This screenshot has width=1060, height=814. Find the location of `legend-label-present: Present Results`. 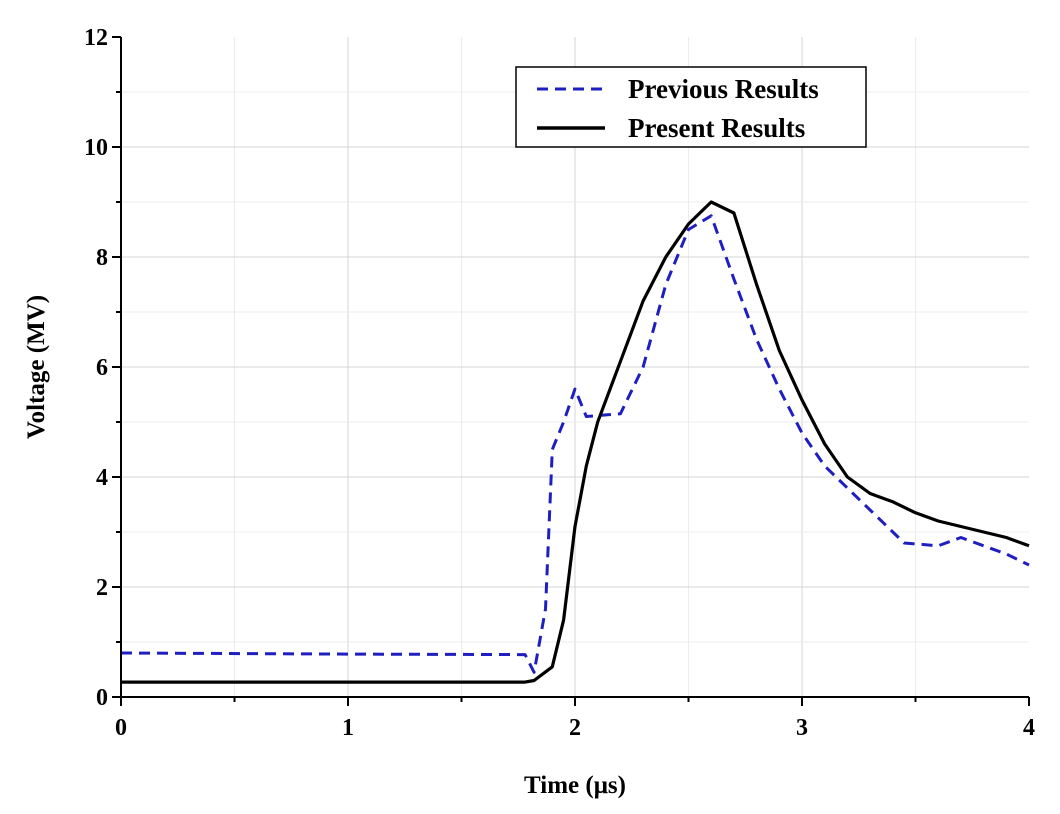

legend-label-present: Present Results is located at coordinates (716, 128).